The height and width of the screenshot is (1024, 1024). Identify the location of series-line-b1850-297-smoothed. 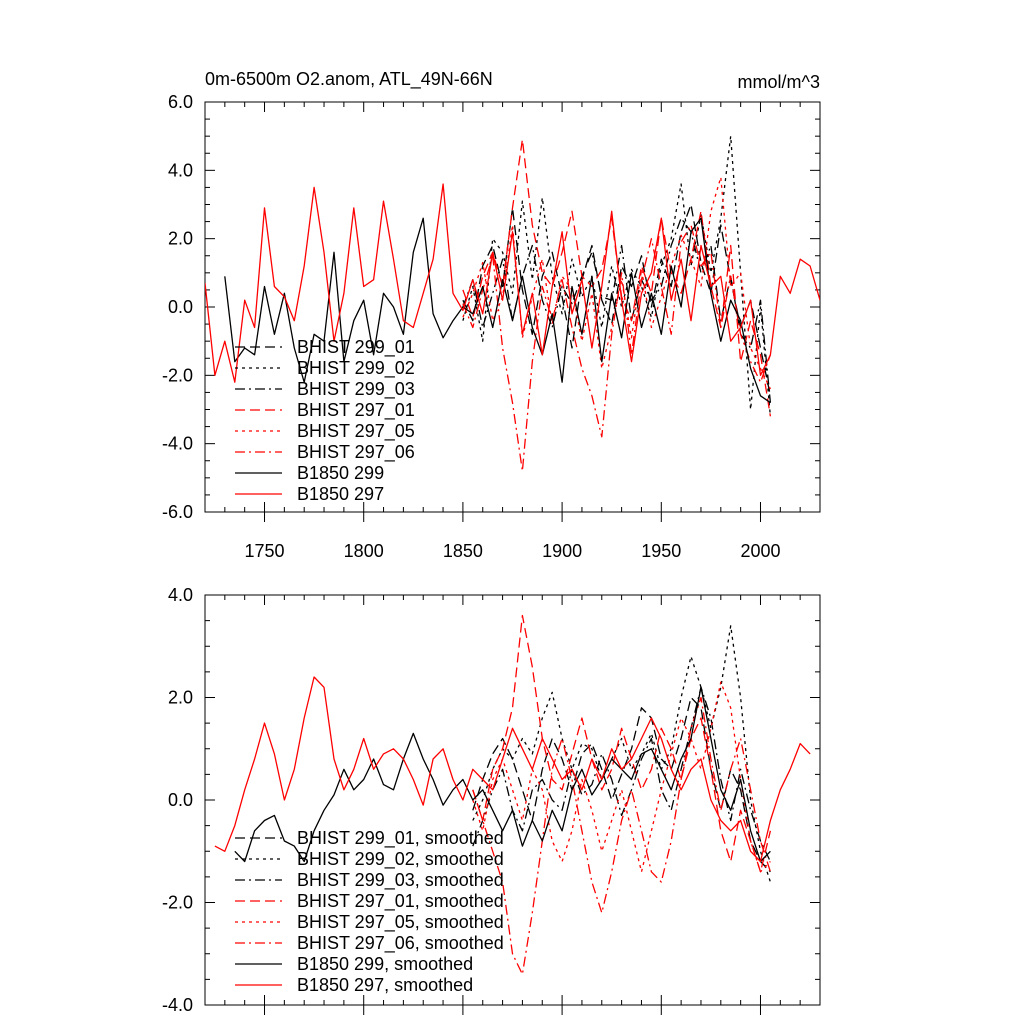
(512, 769).